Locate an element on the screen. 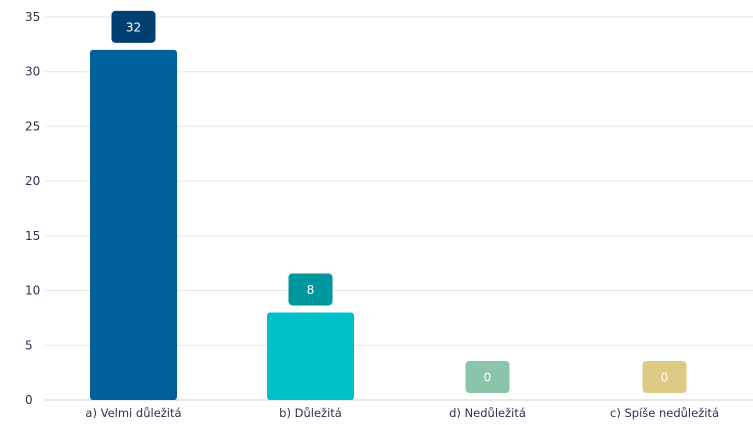  y-tick-label-20: 20 is located at coordinates (32, 181).